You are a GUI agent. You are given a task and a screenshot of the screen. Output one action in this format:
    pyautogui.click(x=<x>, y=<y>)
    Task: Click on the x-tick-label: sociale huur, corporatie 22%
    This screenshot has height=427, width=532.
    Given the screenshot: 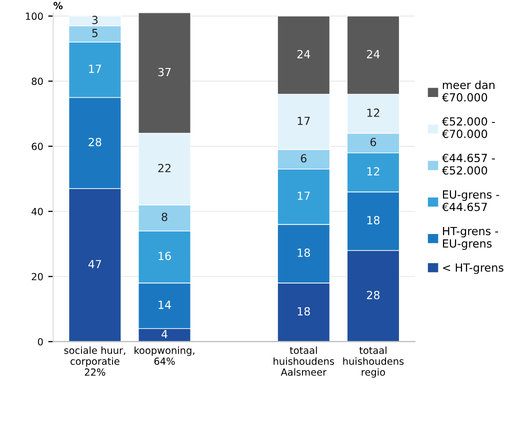 What is the action you would take?
    pyautogui.click(x=95, y=361)
    